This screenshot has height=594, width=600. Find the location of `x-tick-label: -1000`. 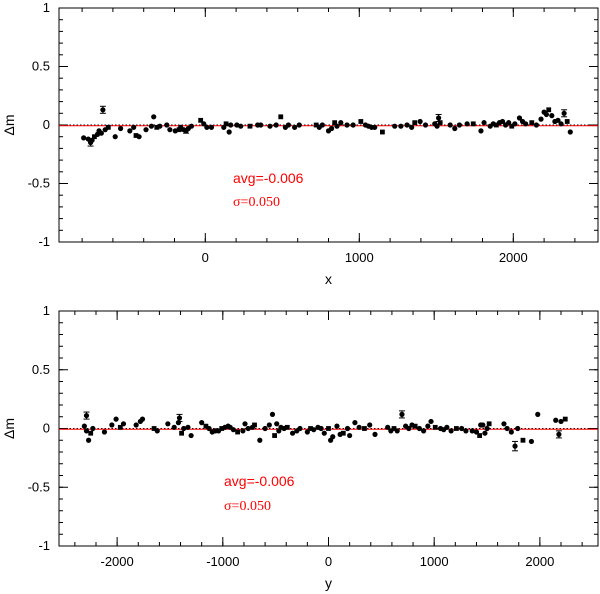

x-tick-label: -1000 is located at coordinates (222, 561).